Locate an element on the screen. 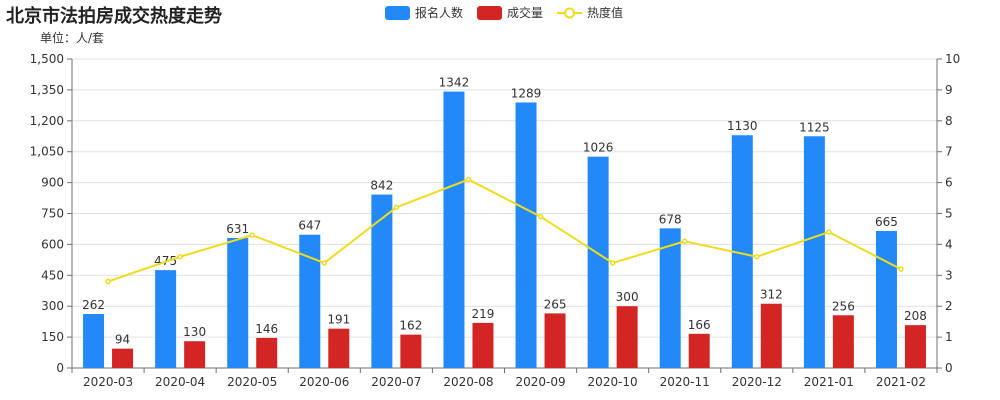 This screenshot has height=400, width=1000. y-left-tick-label: 600 is located at coordinates (52, 244).